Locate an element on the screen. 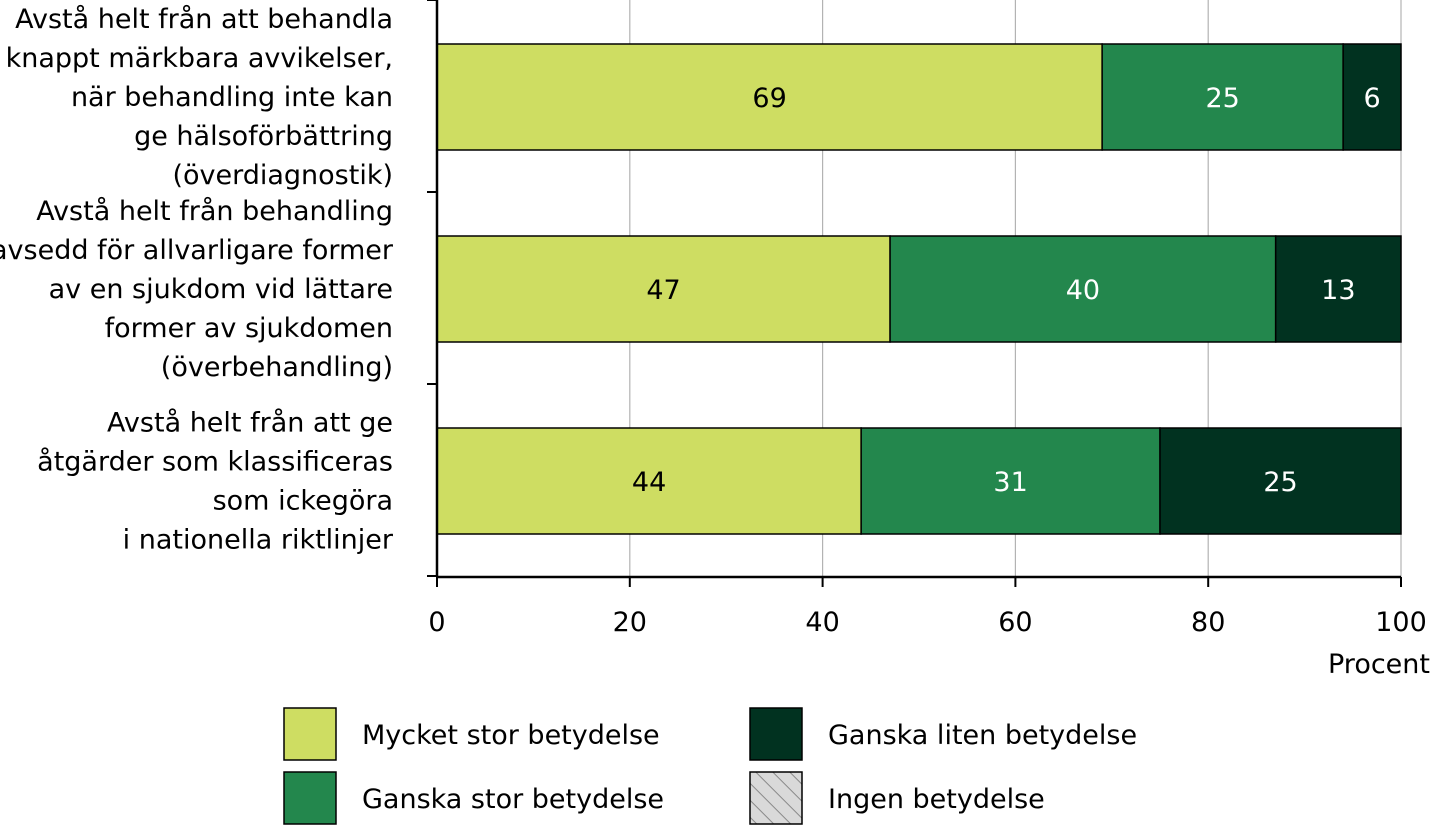 This screenshot has width=1431, height=828. data-label-1-2: 13 is located at coordinates (1338, 290).